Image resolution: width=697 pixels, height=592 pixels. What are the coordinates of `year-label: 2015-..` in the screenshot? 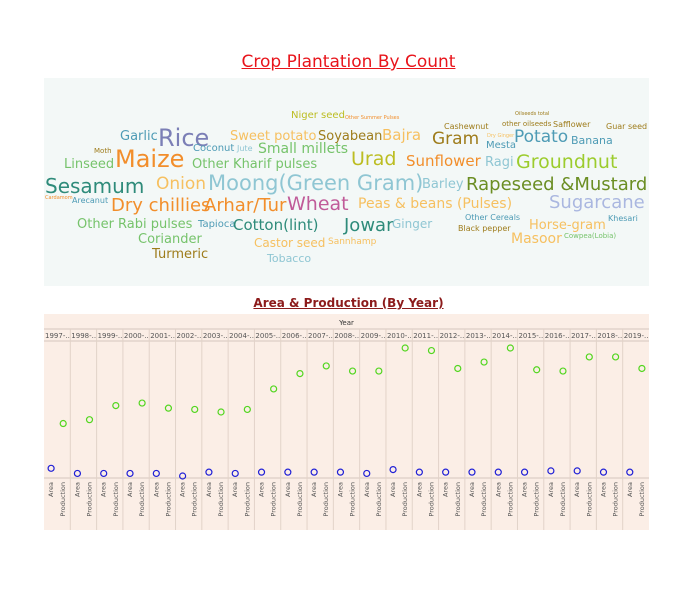 It's located at (530, 336).